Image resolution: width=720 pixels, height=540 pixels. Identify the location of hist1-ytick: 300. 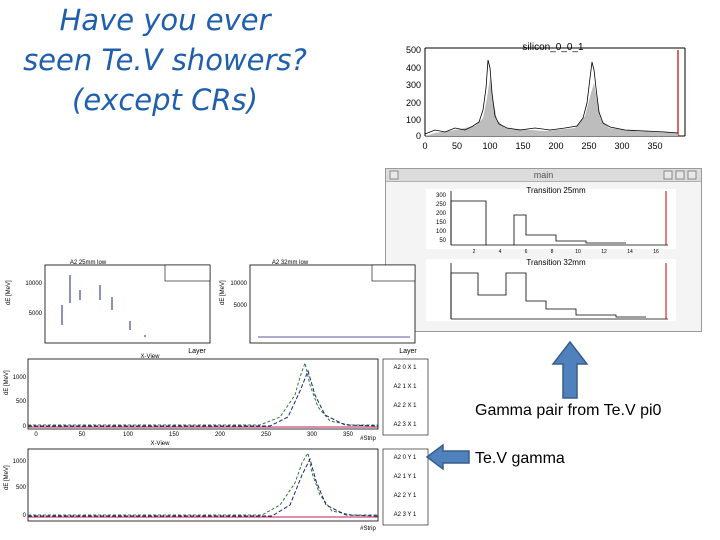
(441, 196).